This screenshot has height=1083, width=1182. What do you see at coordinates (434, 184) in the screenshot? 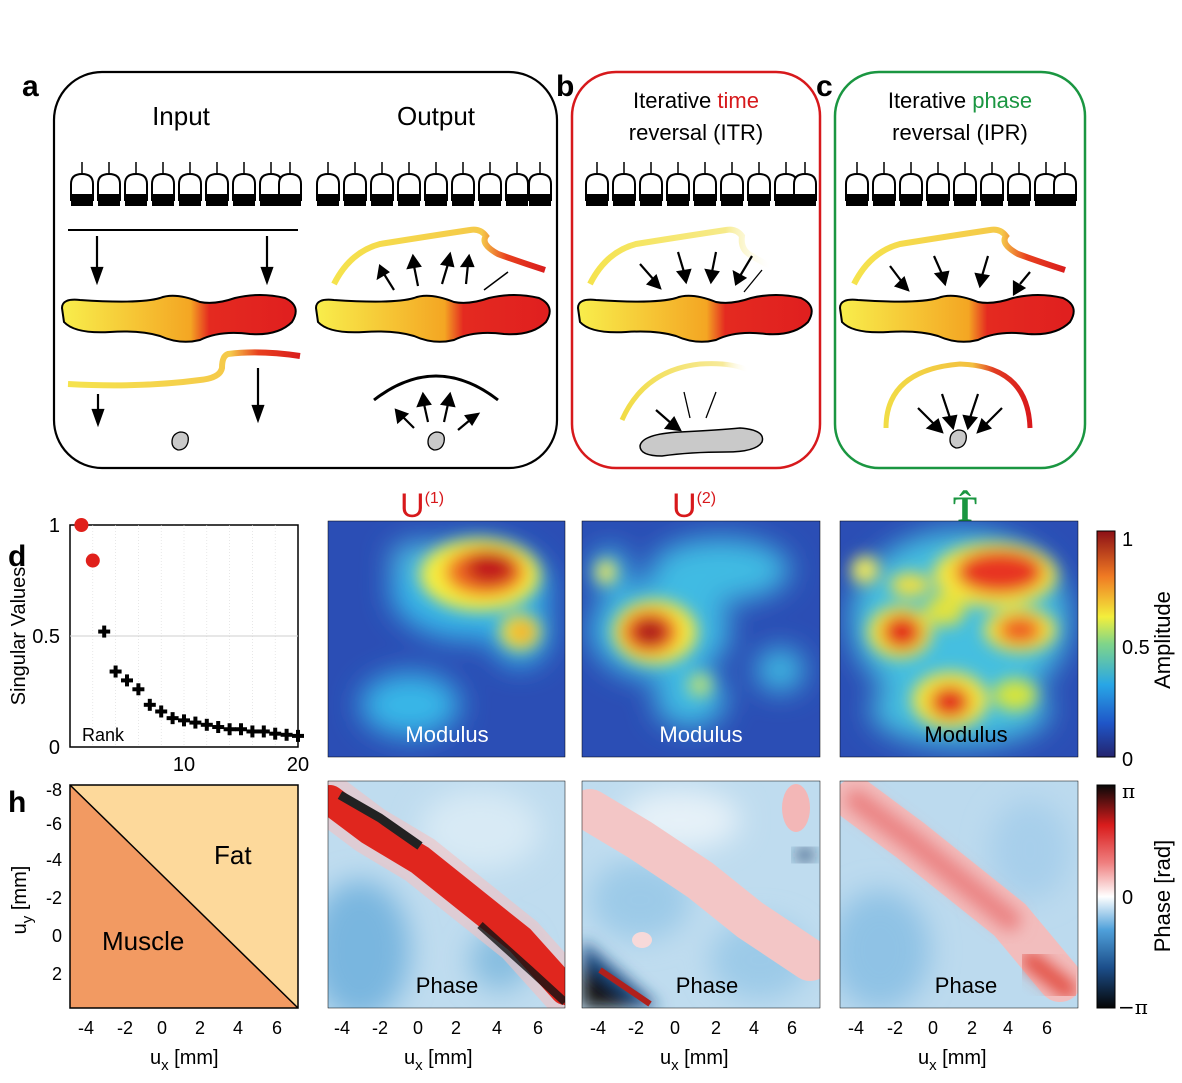
I see `output-transducer-array` at bounding box center [434, 184].